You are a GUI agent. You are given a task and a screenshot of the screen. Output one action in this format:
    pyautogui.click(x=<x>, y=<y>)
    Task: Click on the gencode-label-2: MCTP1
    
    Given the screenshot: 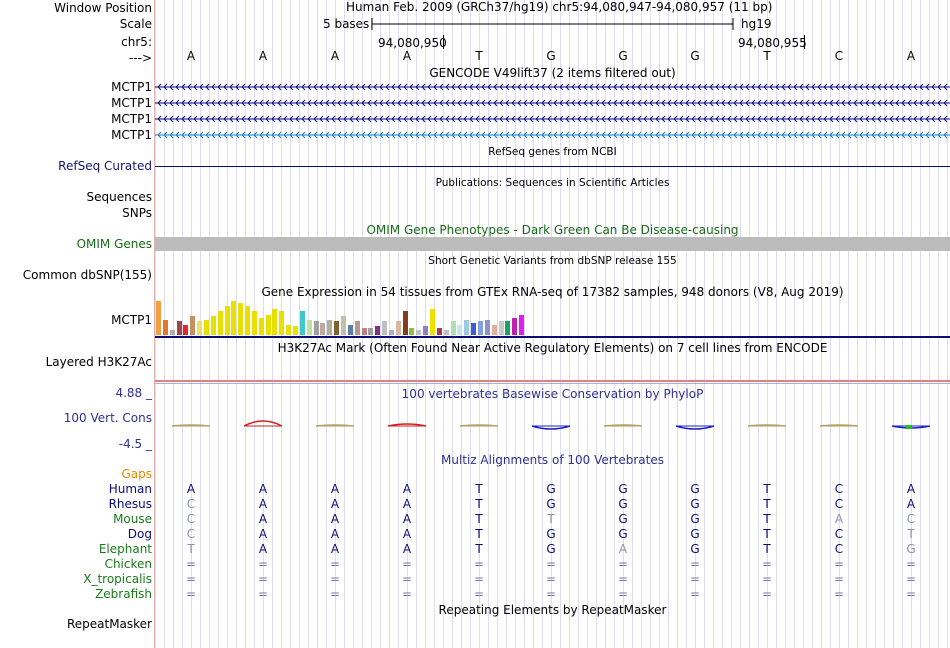 What is the action you would take?
    pyautogui.click(x=131, y=103)
    